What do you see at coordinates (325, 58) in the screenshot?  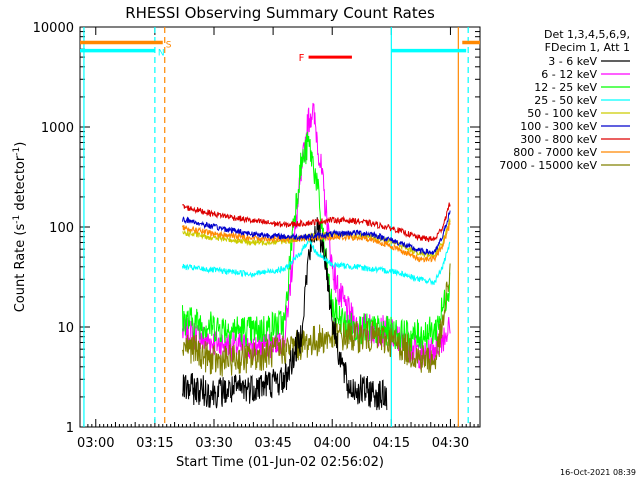 I see `flare-flag: F` at bounding box center [325, 58].